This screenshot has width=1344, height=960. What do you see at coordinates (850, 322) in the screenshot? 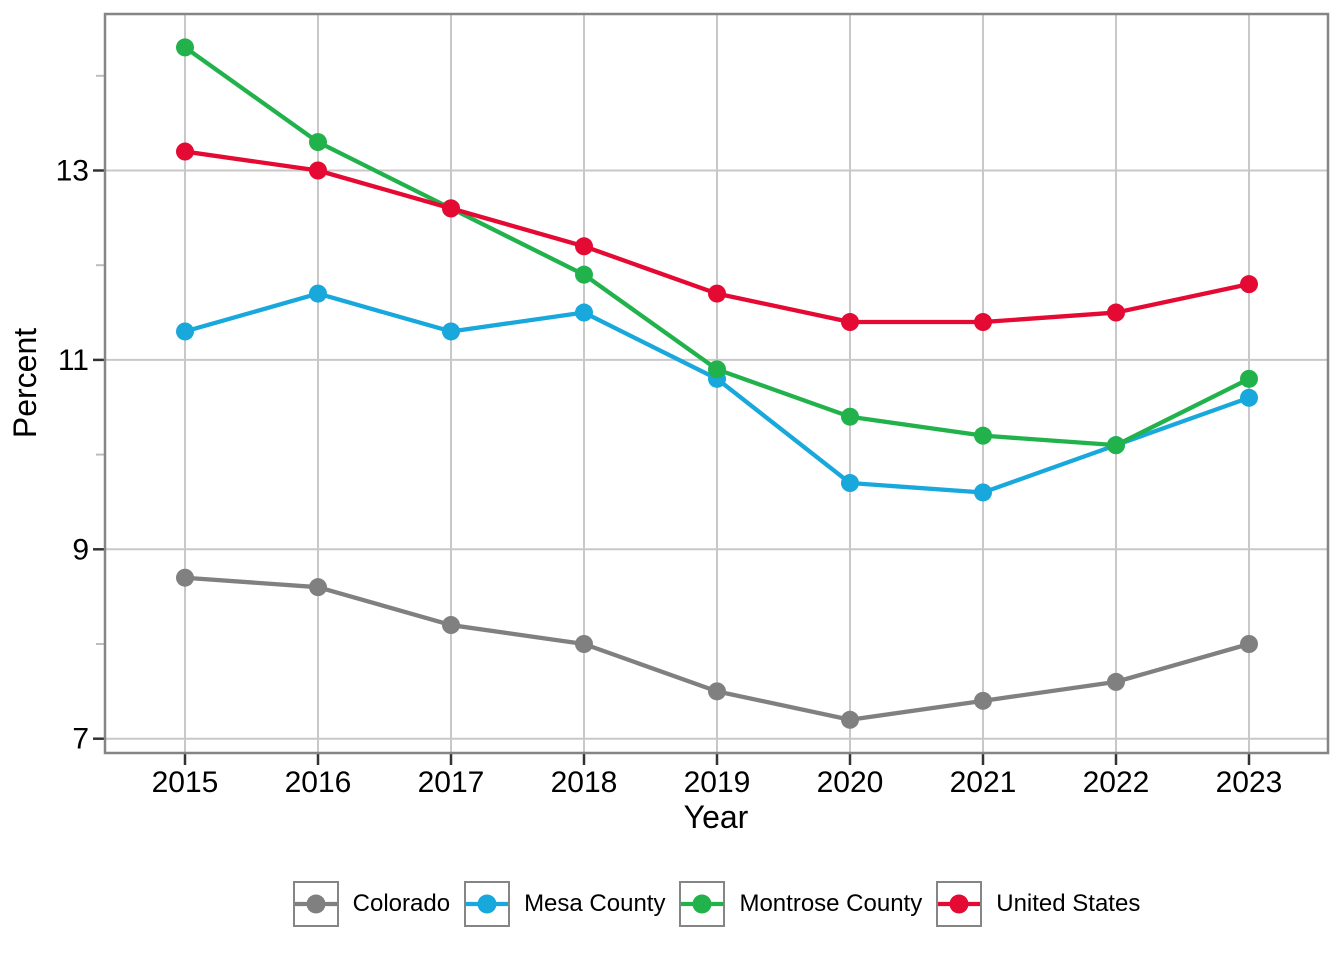
I see `data-point-united-states-2020` at bounding box center [850, 322].